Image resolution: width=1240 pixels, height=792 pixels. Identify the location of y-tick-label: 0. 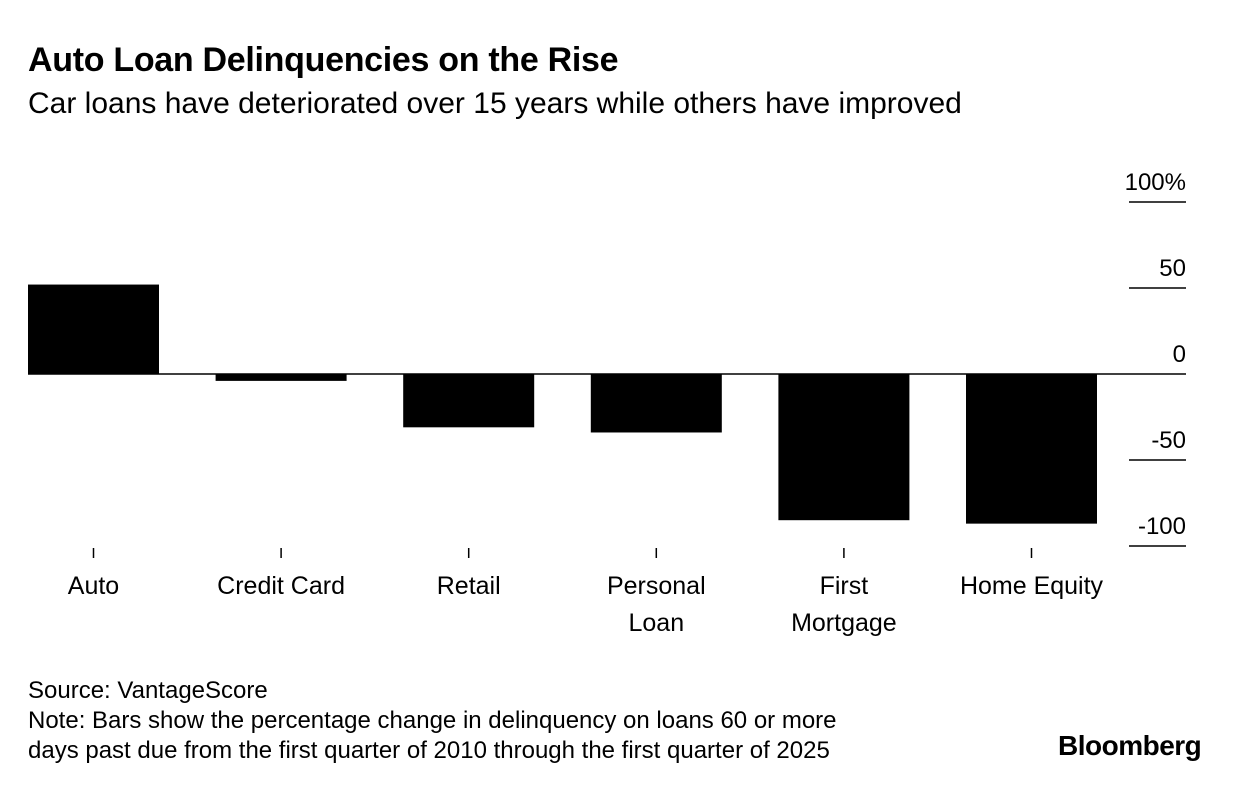
(1179, 354).